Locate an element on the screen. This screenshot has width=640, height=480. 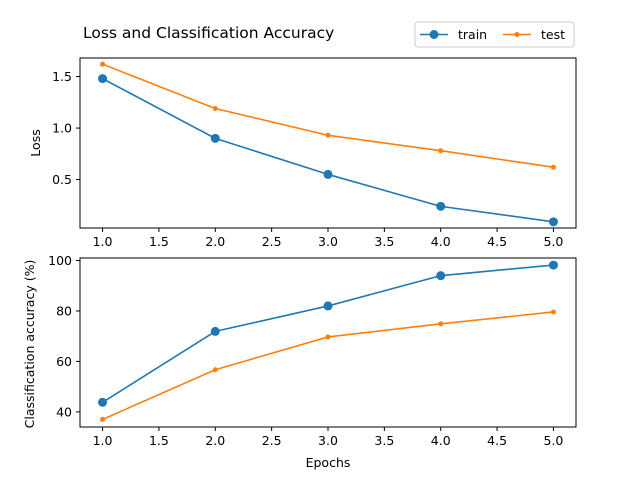
accuracy-x-tick-label: 1.5 is located at coordinates (159, 440).